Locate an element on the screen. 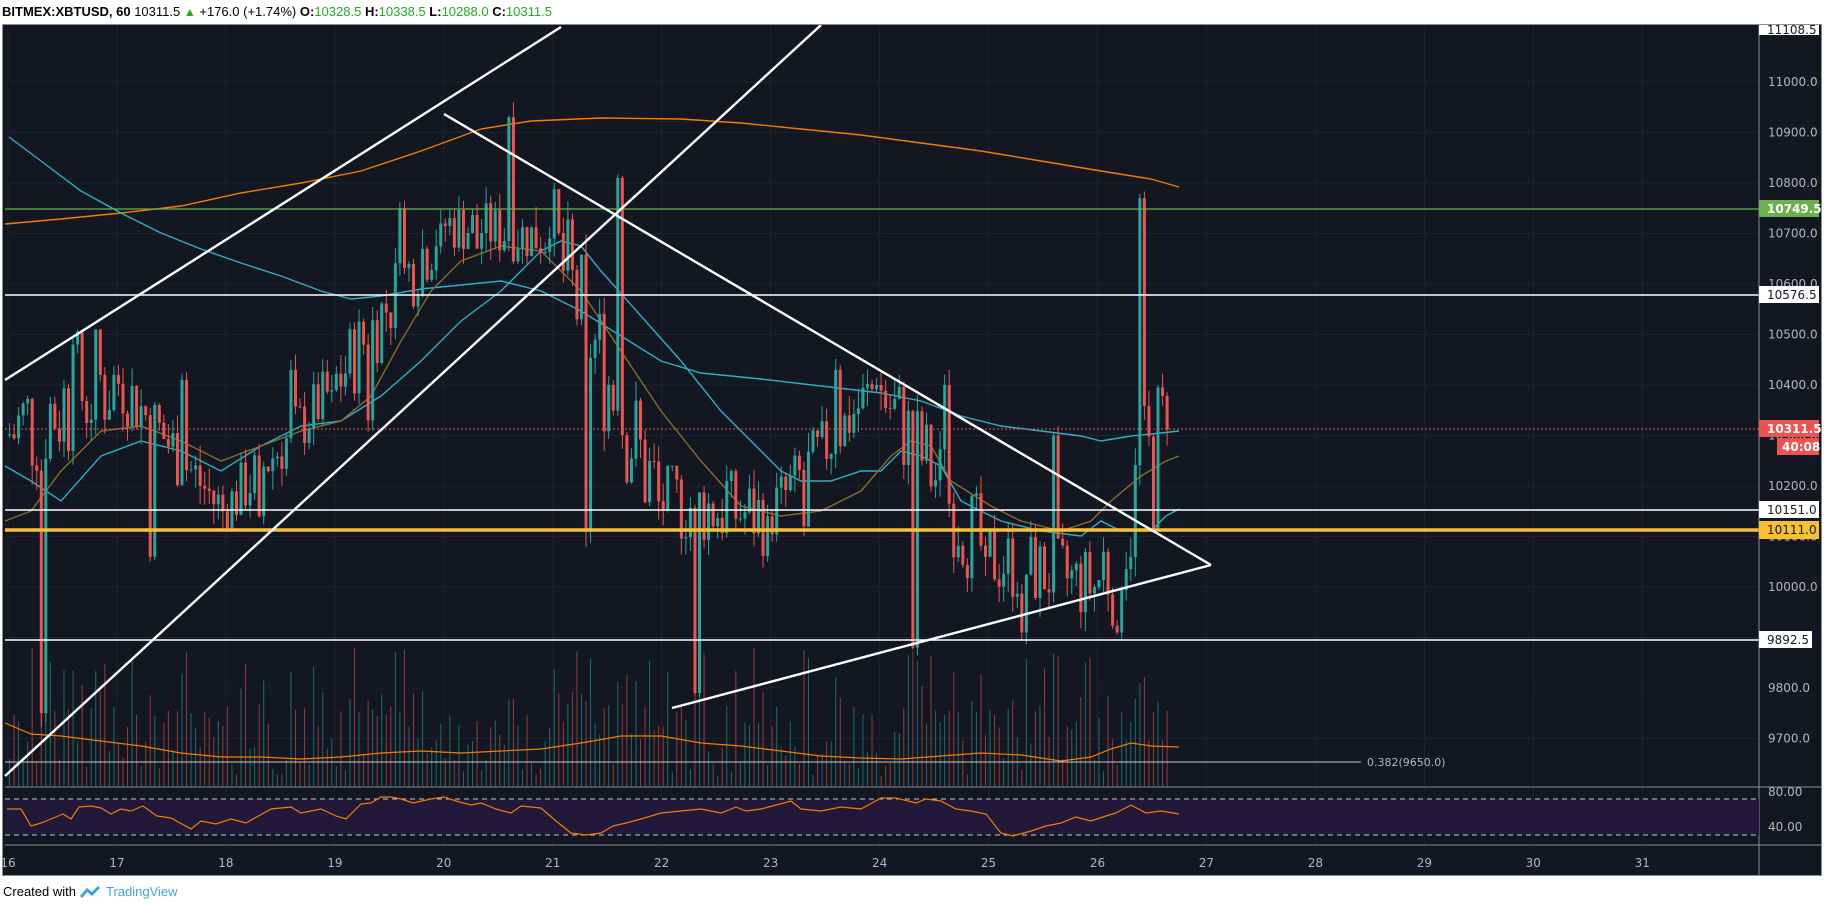  price-tick: 10700.0 is located at coordinates (1793, 234).